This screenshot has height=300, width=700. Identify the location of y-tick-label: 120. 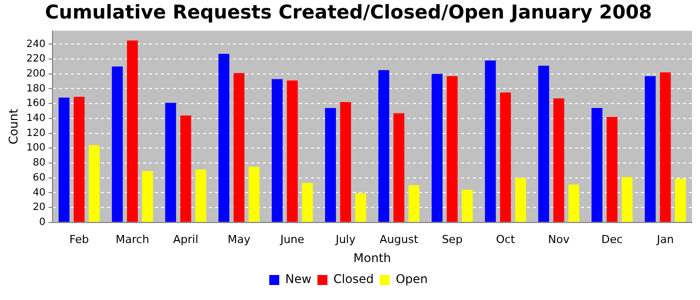
(36, 133).